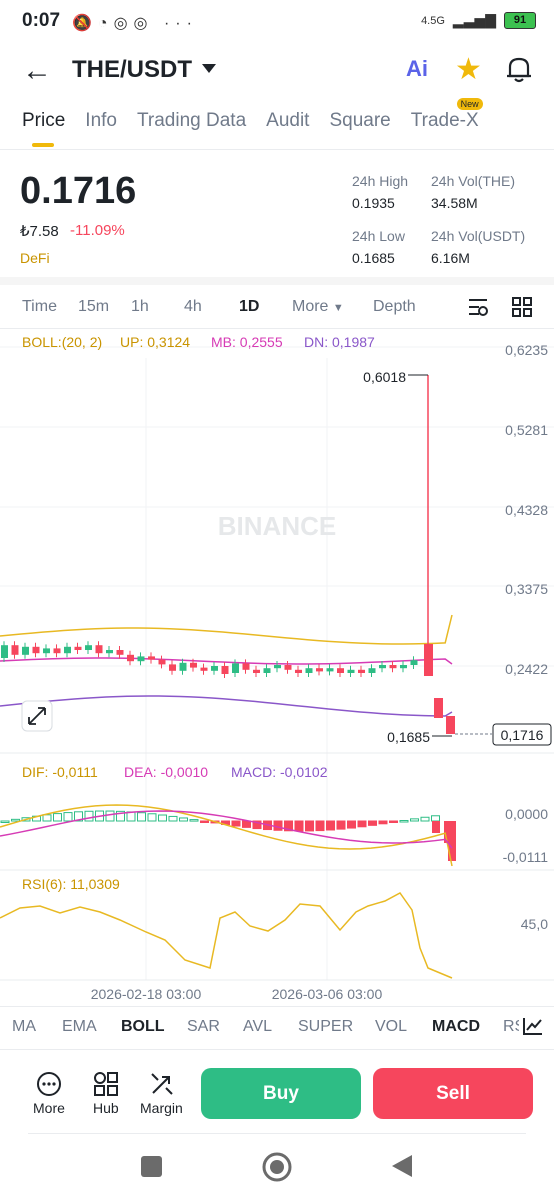 The height and width of the screenshot is (1200, 554). I want to click on favorite-star-icon: ★, so click(468, 69).